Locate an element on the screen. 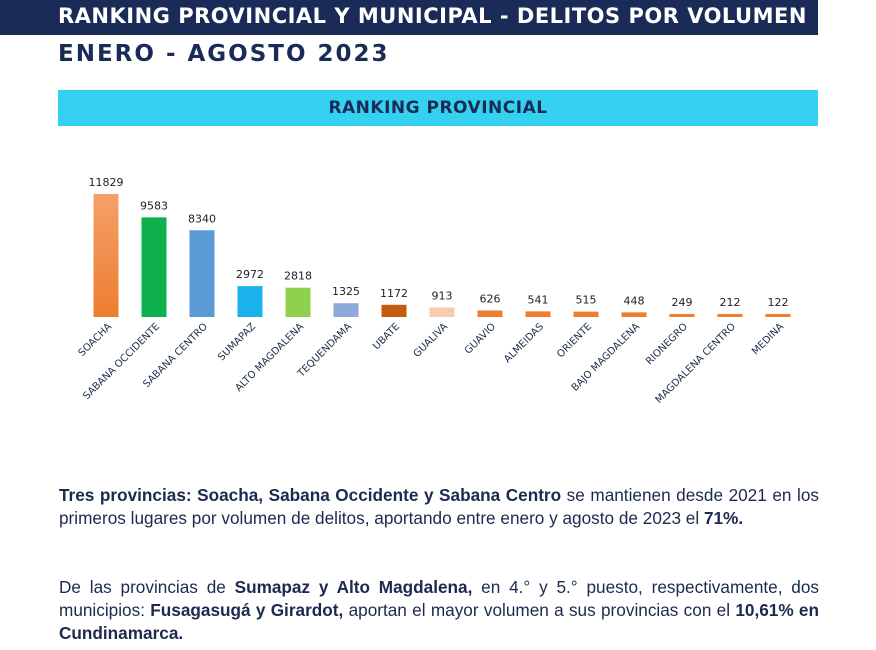 The height and width of the screenshot is (650, 876). page-subtitle: ENERO - AGOSTO 2023 is located at coordinates (224, 54).